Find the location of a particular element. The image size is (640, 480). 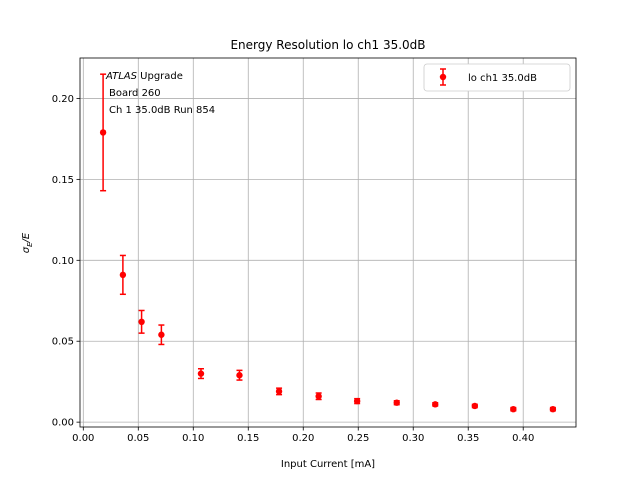

y-tick-label: 0.05 is located at coordinates (63, 342).